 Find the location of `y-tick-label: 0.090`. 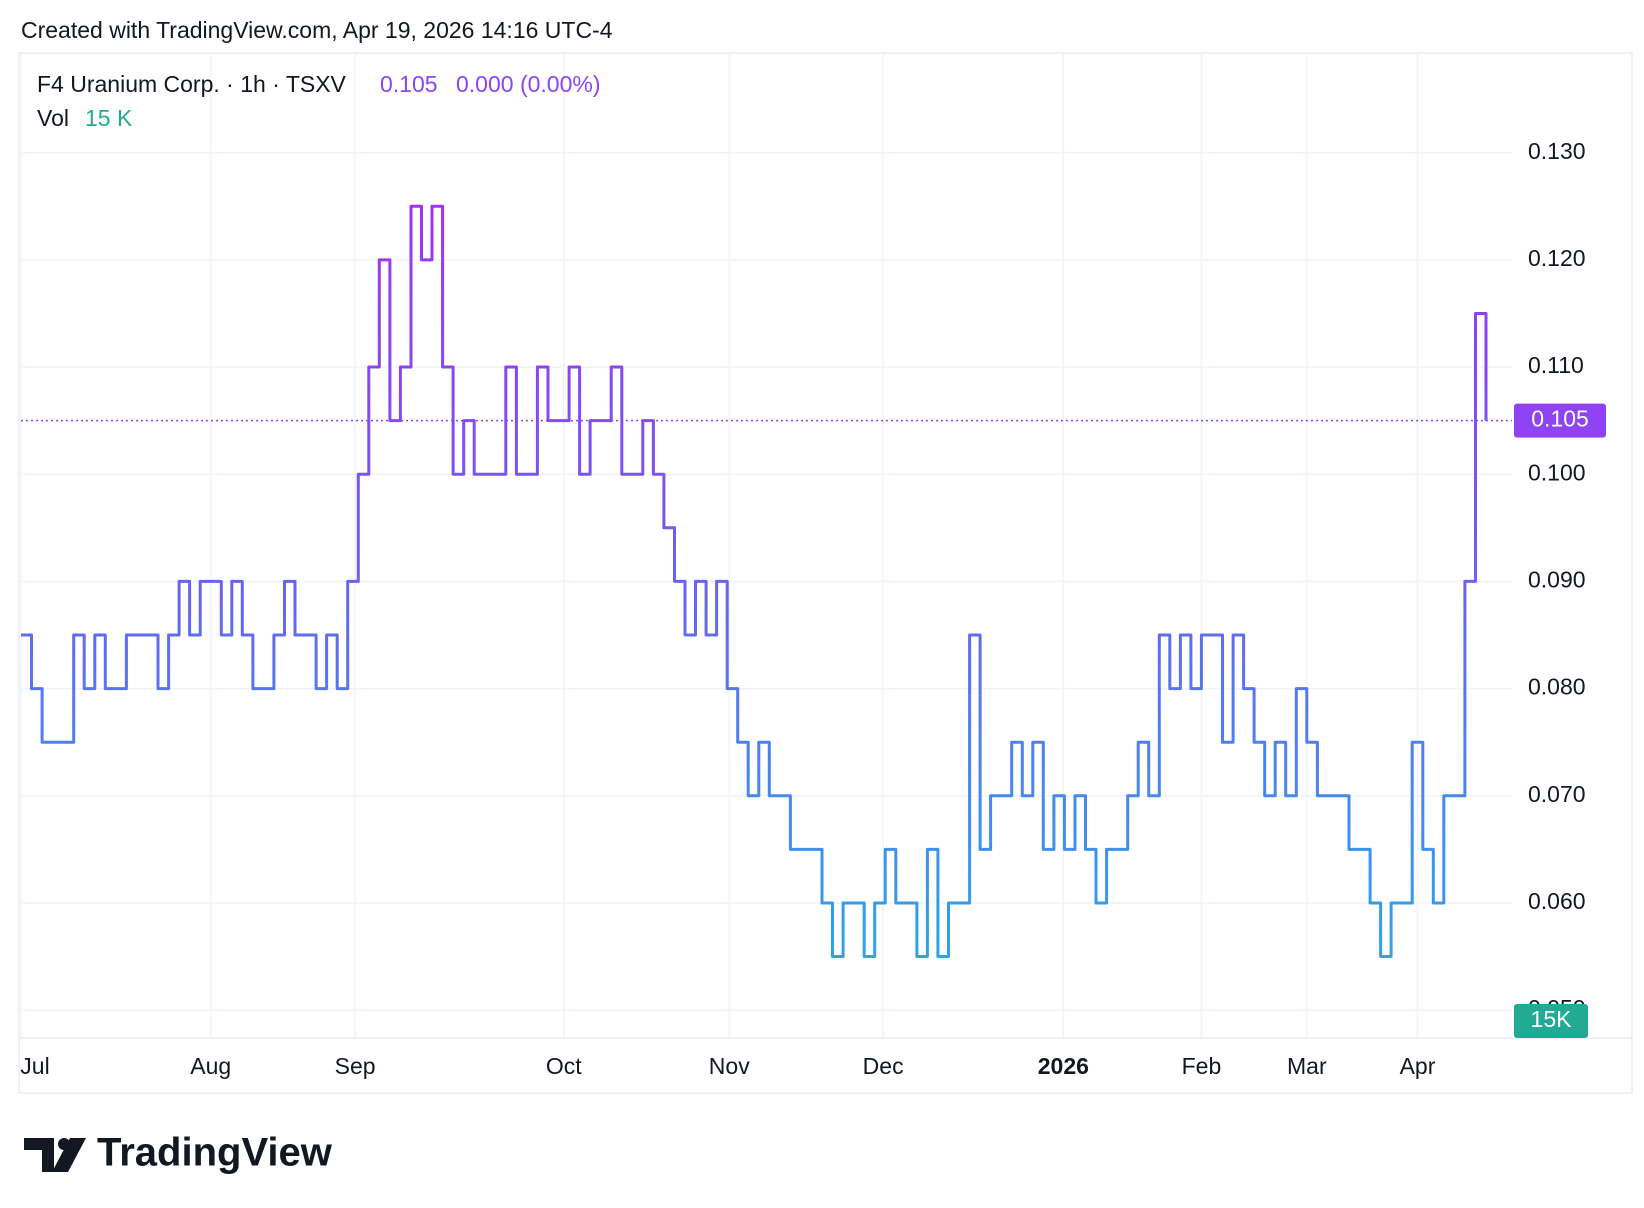

y-tick-label: 0.090 is located at coordinates (1557, 579).